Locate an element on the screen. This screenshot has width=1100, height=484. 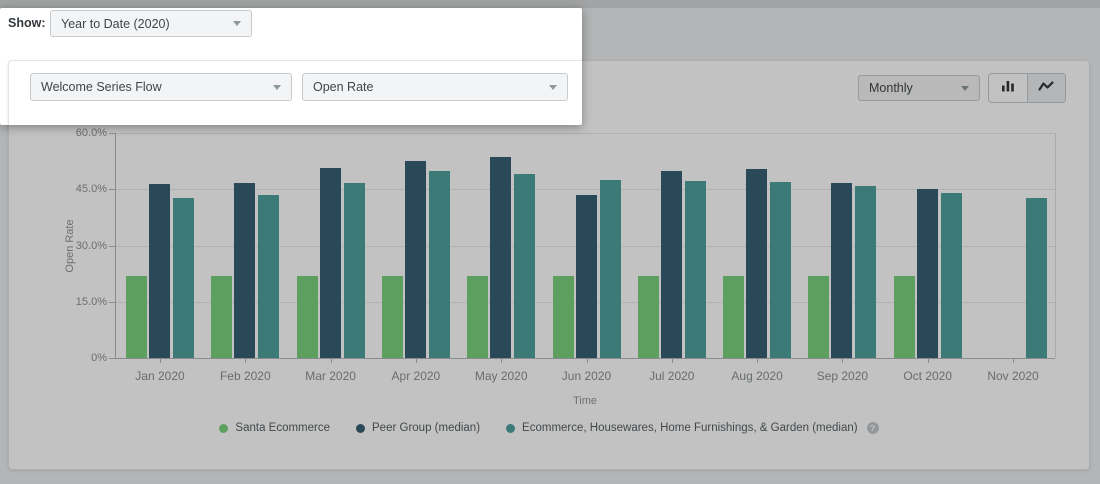
y-axis-title: Open Rate is located at coordinates (70, 245).